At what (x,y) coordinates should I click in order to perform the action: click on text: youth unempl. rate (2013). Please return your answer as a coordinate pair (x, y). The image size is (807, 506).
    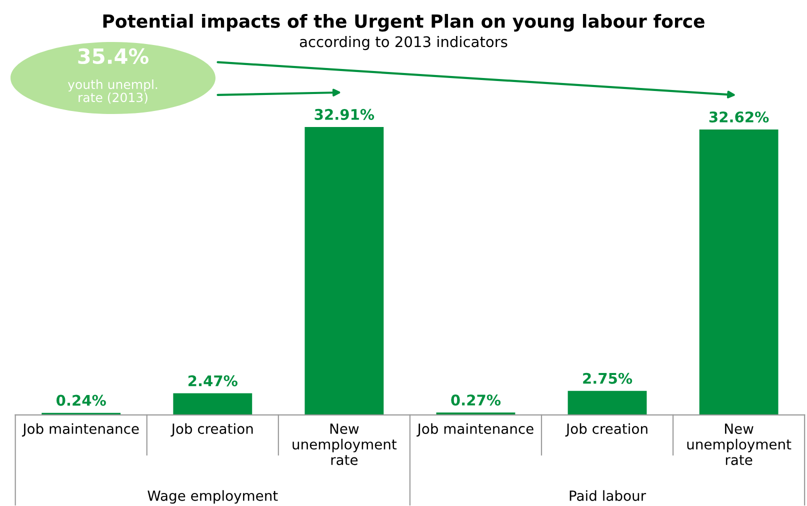
    Looking at the image, I should click on (113, 91).